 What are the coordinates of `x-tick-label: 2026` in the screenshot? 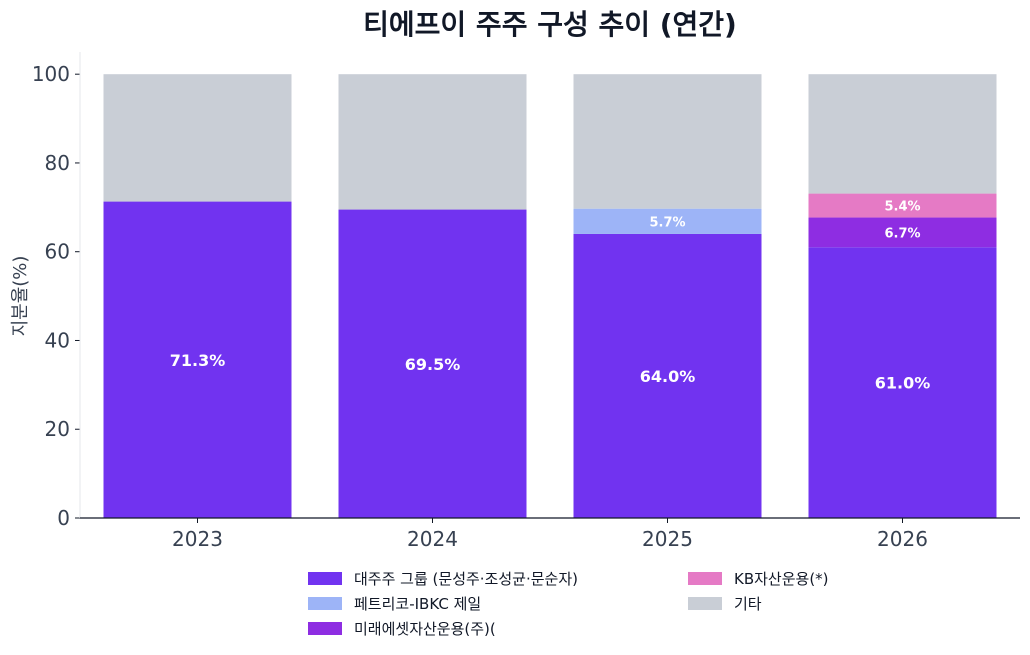 It's located at (902, 539).